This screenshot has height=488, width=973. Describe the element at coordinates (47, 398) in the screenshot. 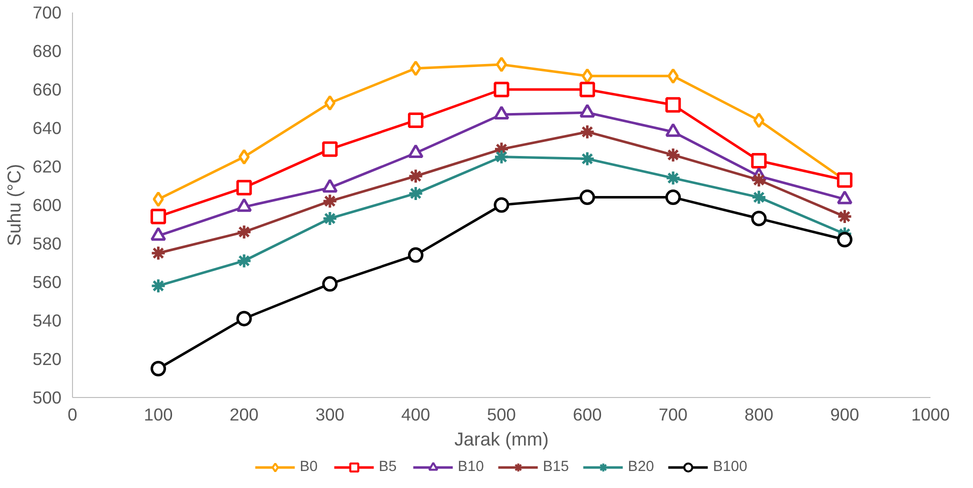

I see `y-tick-label: 500` at that location.